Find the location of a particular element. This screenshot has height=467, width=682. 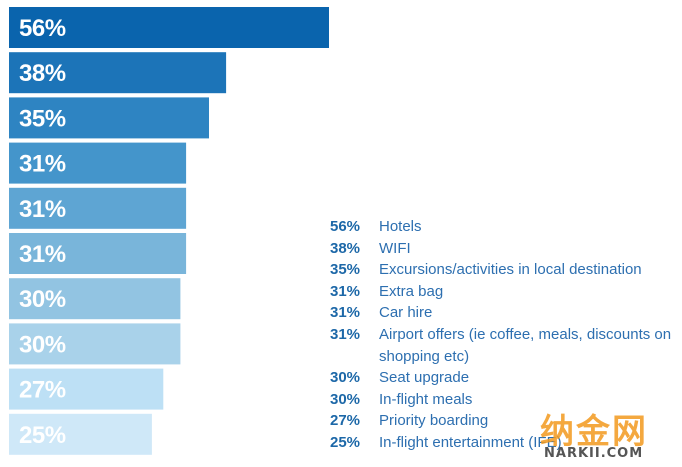

legend-label: Priority boarding is located at coordinates (434, 421).